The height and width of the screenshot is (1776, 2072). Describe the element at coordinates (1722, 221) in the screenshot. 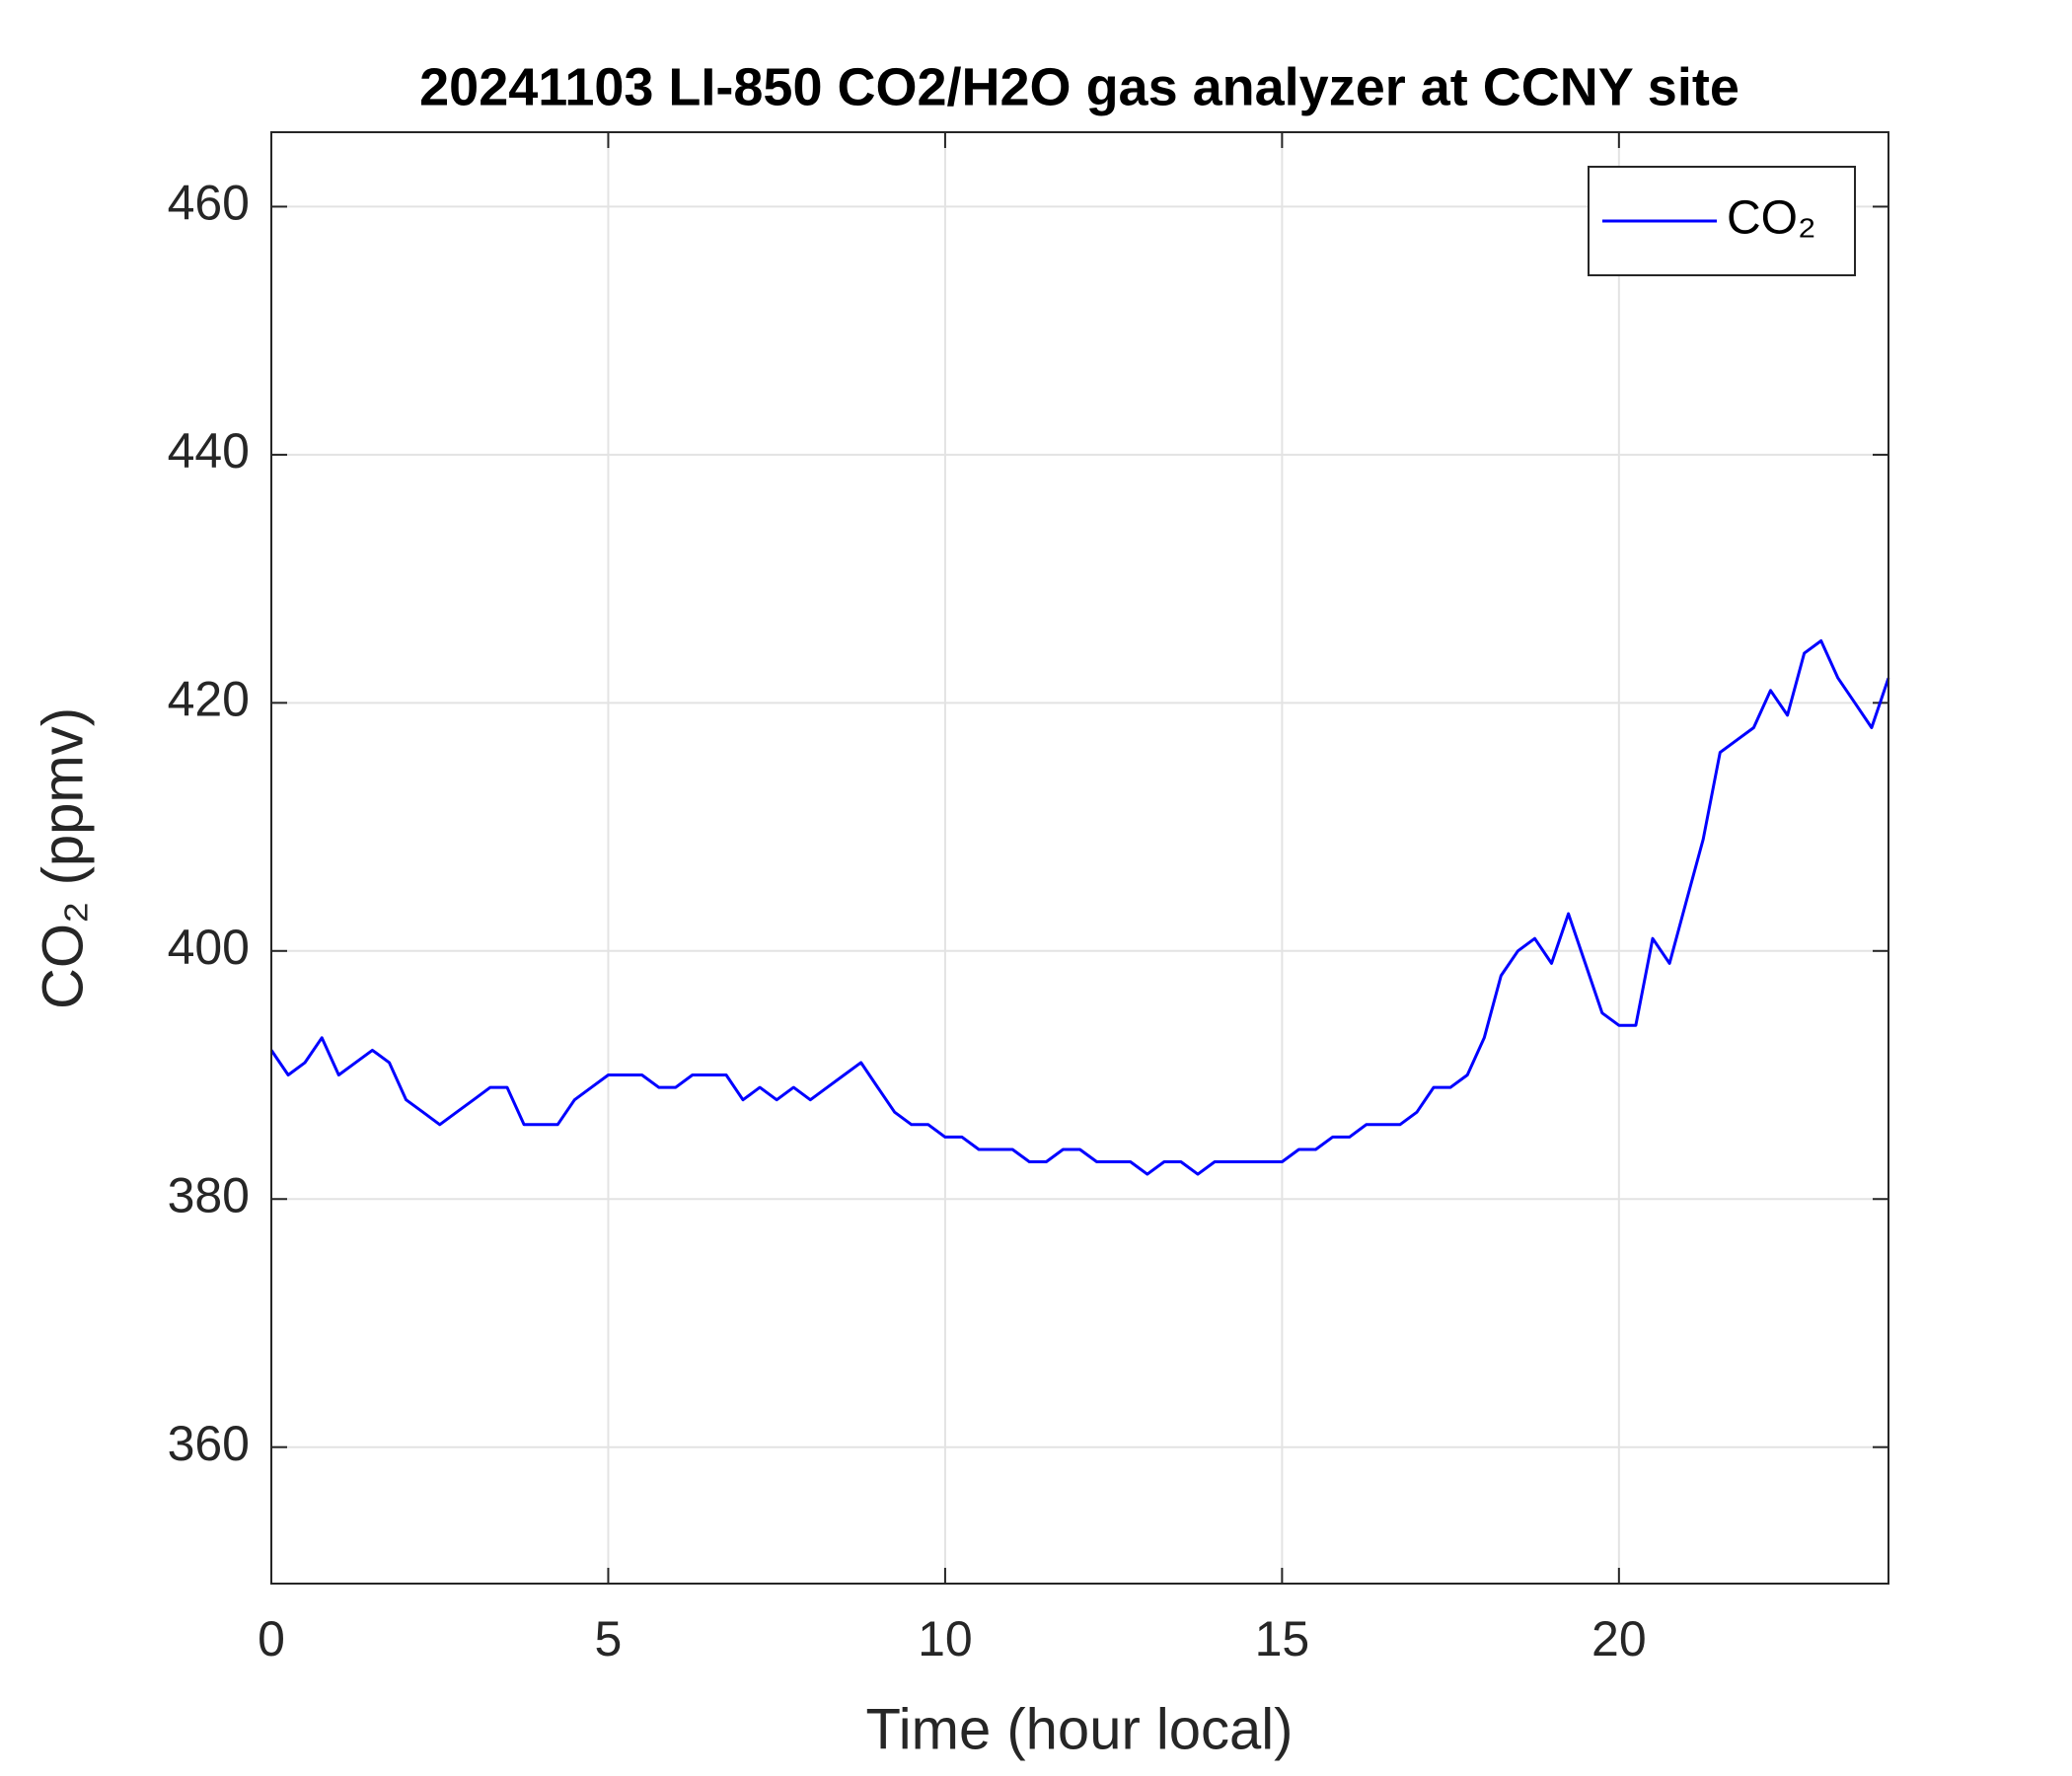

I see `legend-box` at that location.